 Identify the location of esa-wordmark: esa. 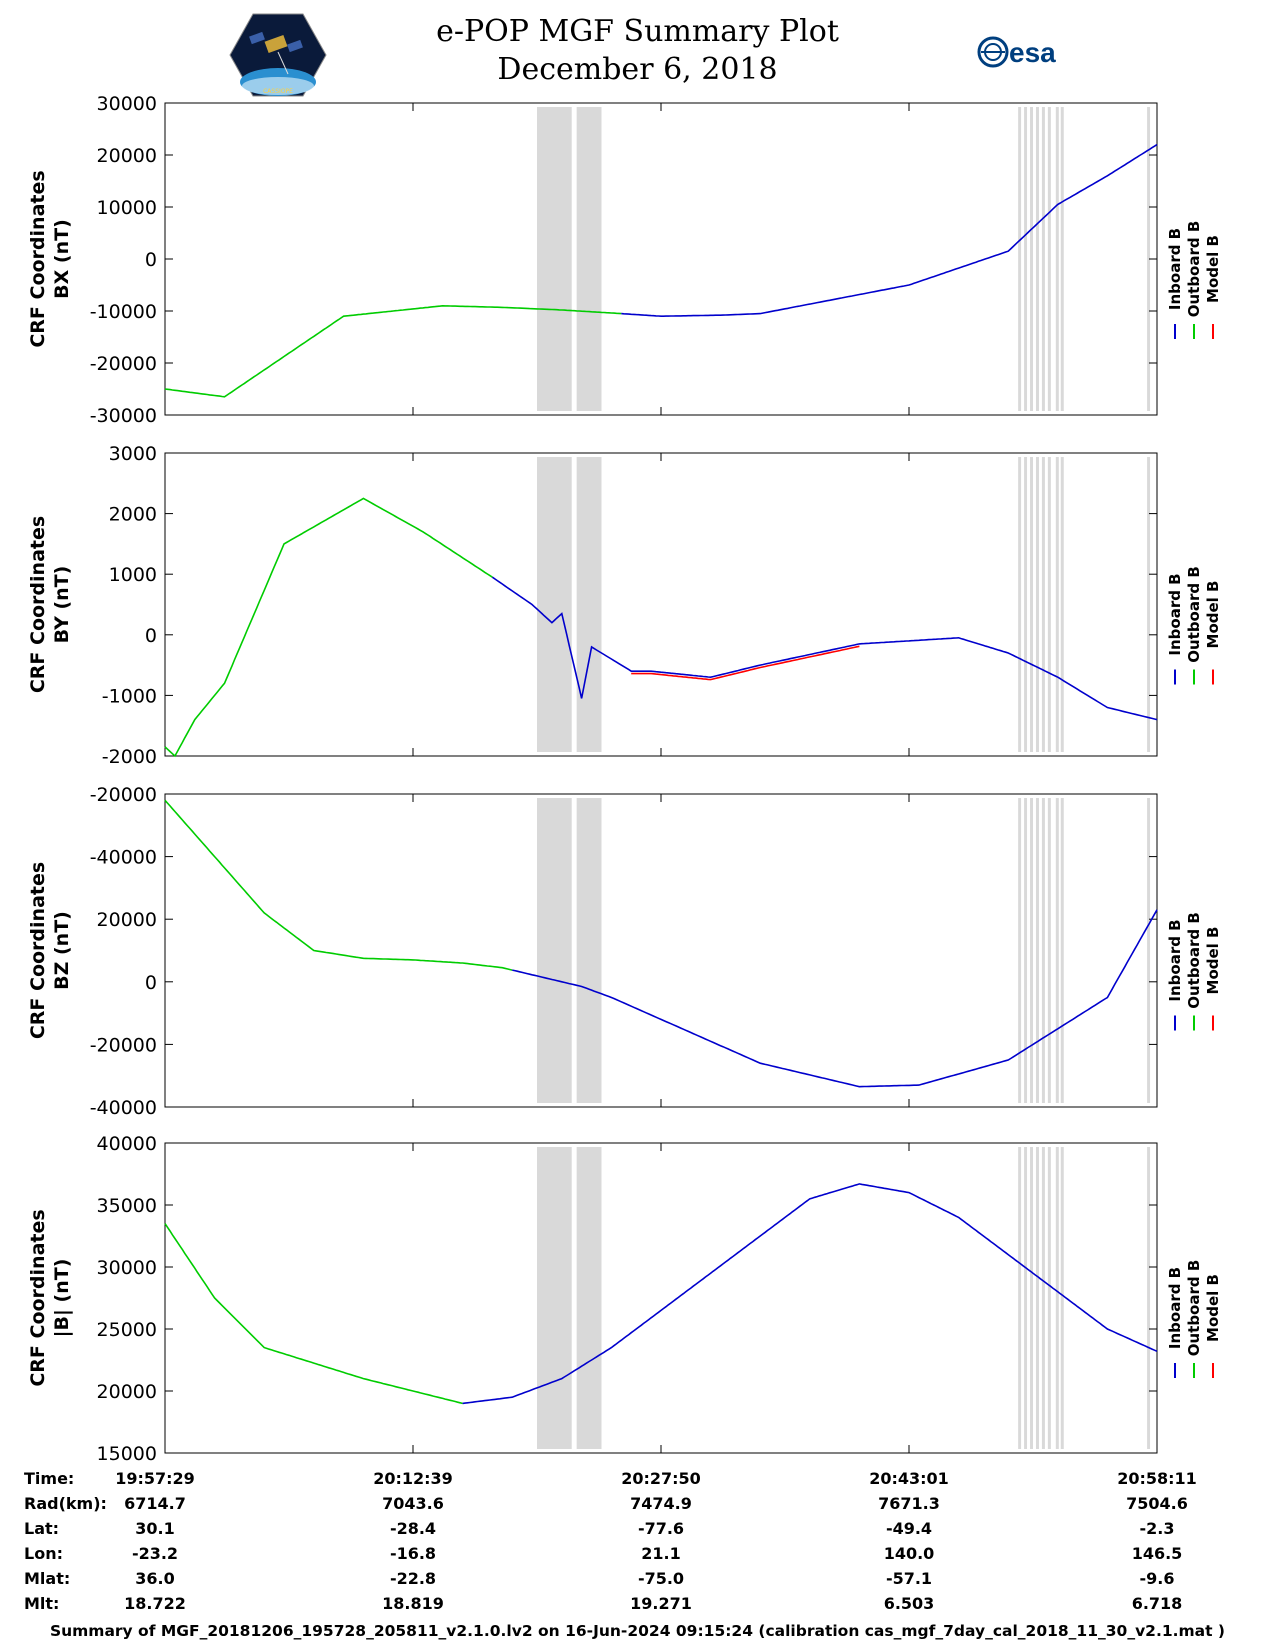
(1032, 52).